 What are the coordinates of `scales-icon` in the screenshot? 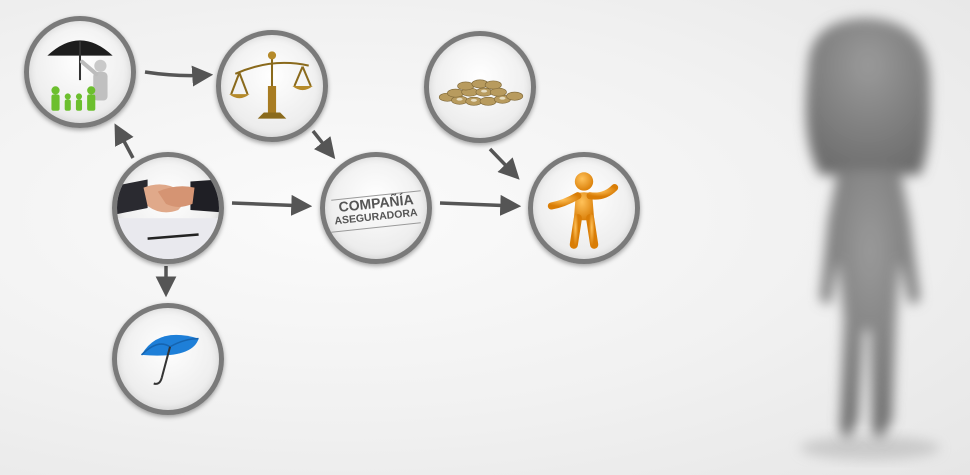 It's located at (271, 85).